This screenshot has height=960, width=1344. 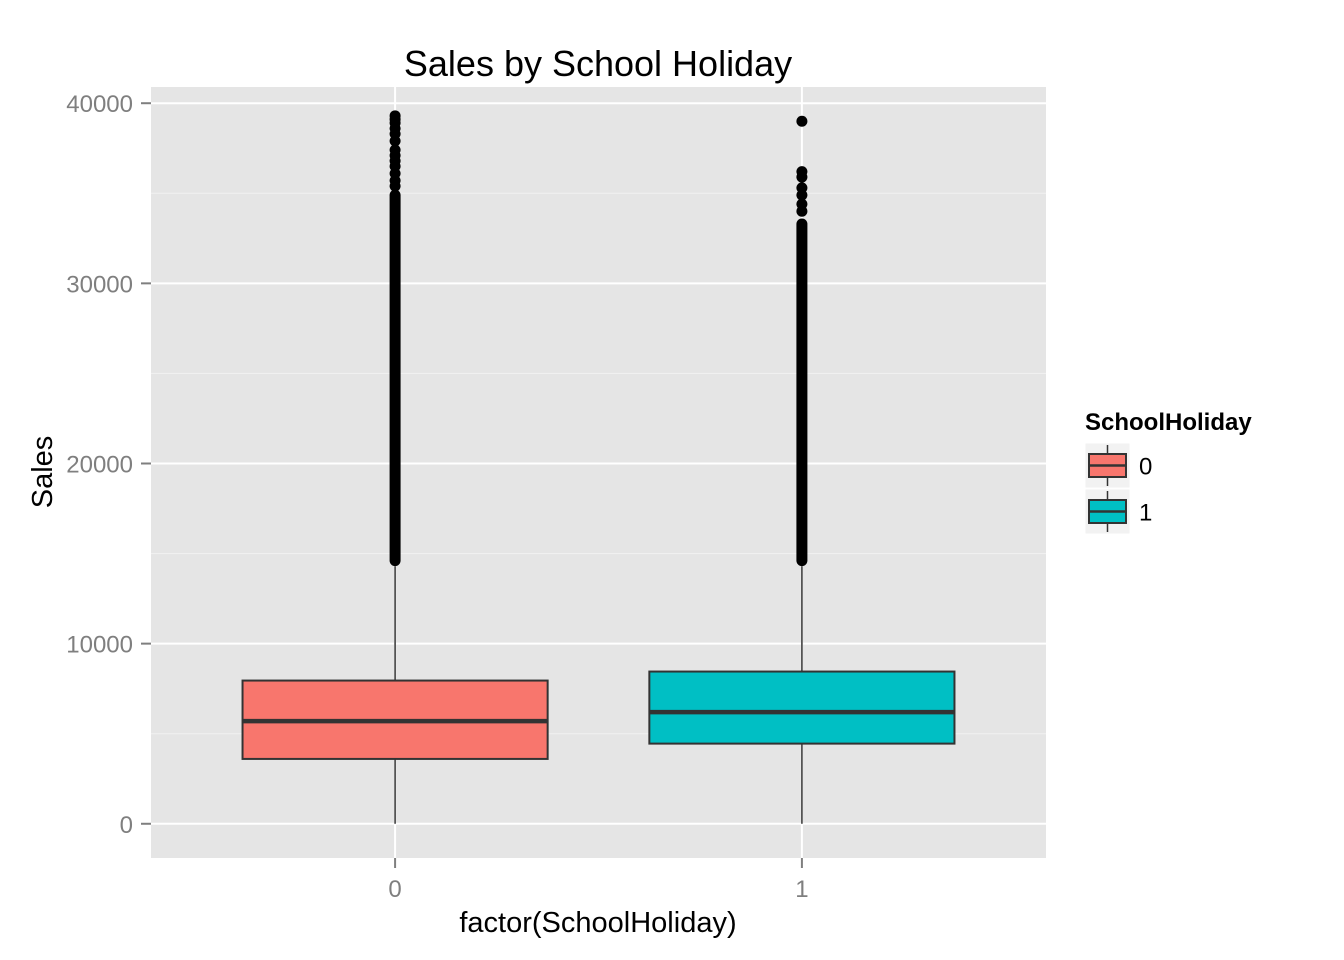 I want to click on box-iqr, so click(x=802, y=707).